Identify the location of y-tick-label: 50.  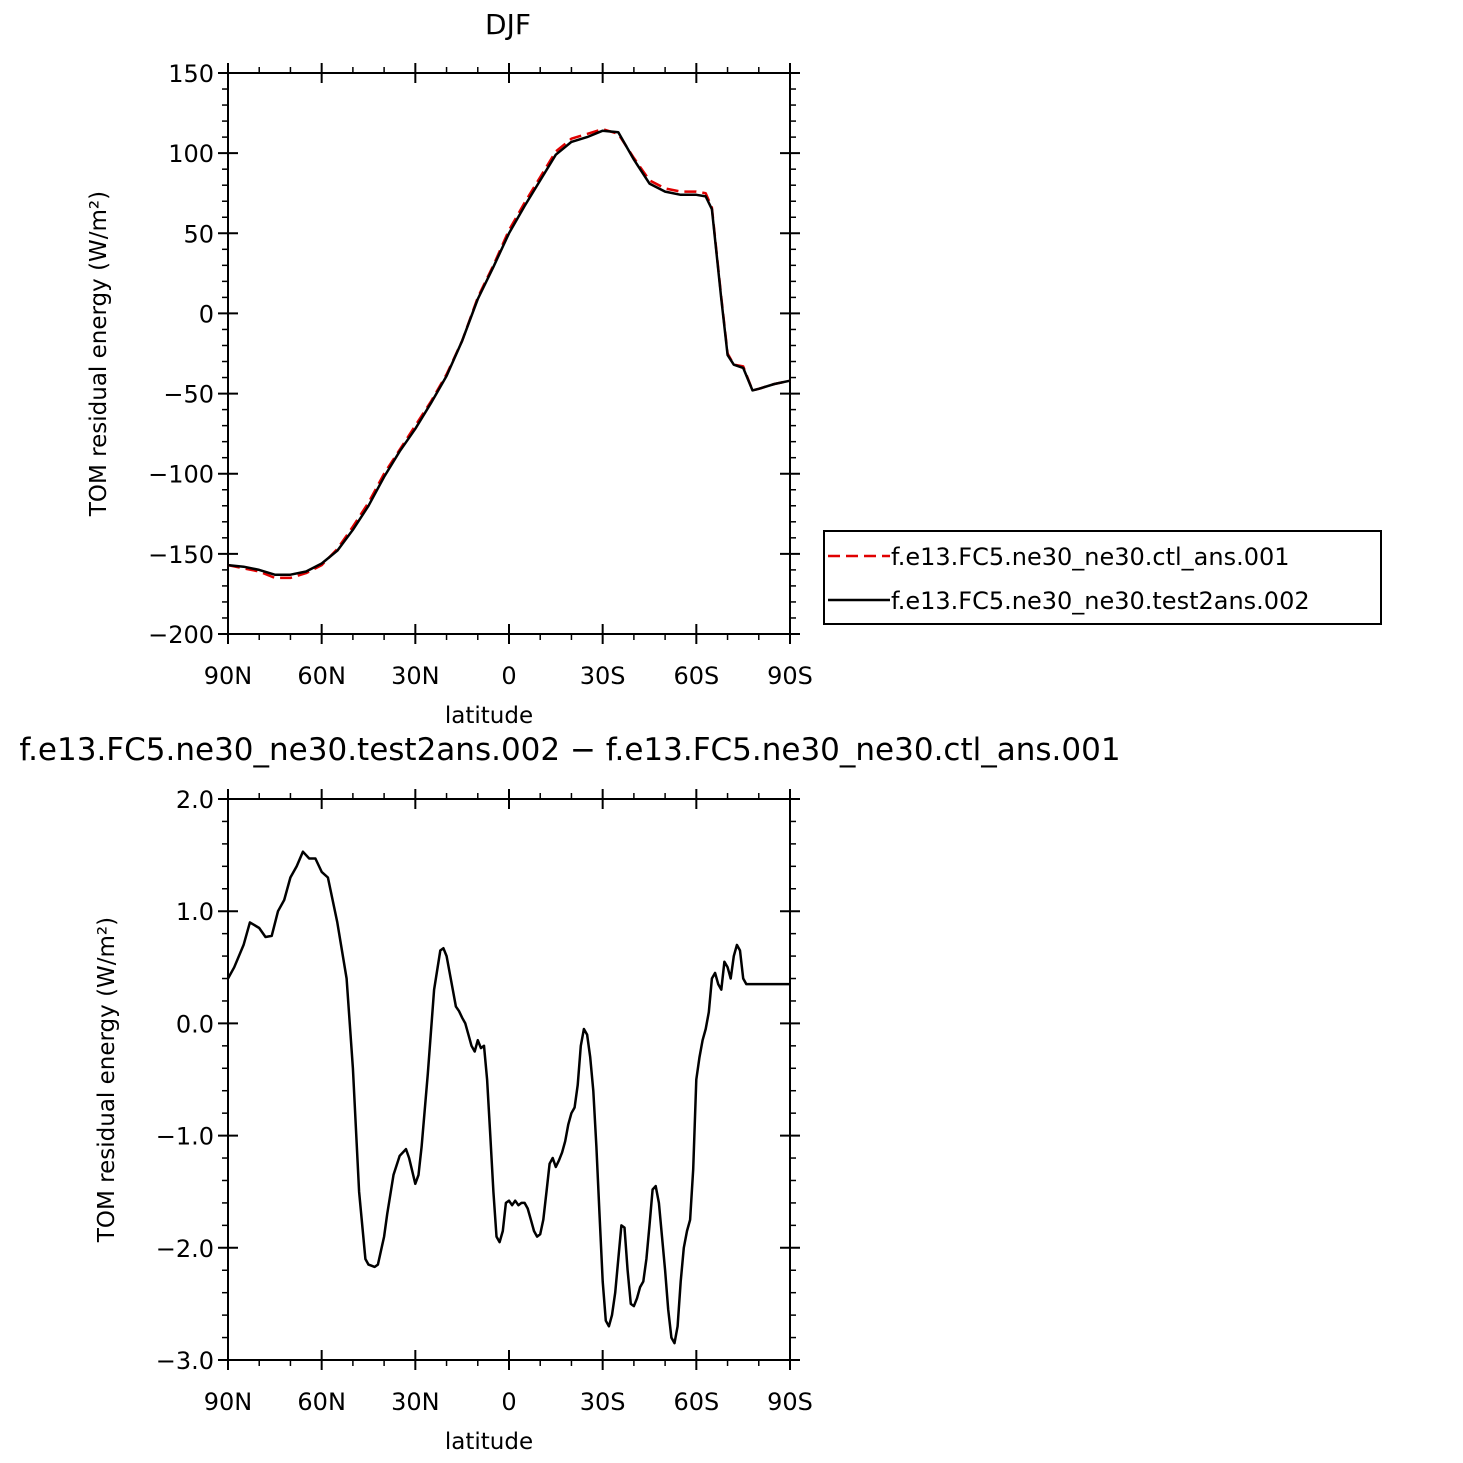
(198, 234).